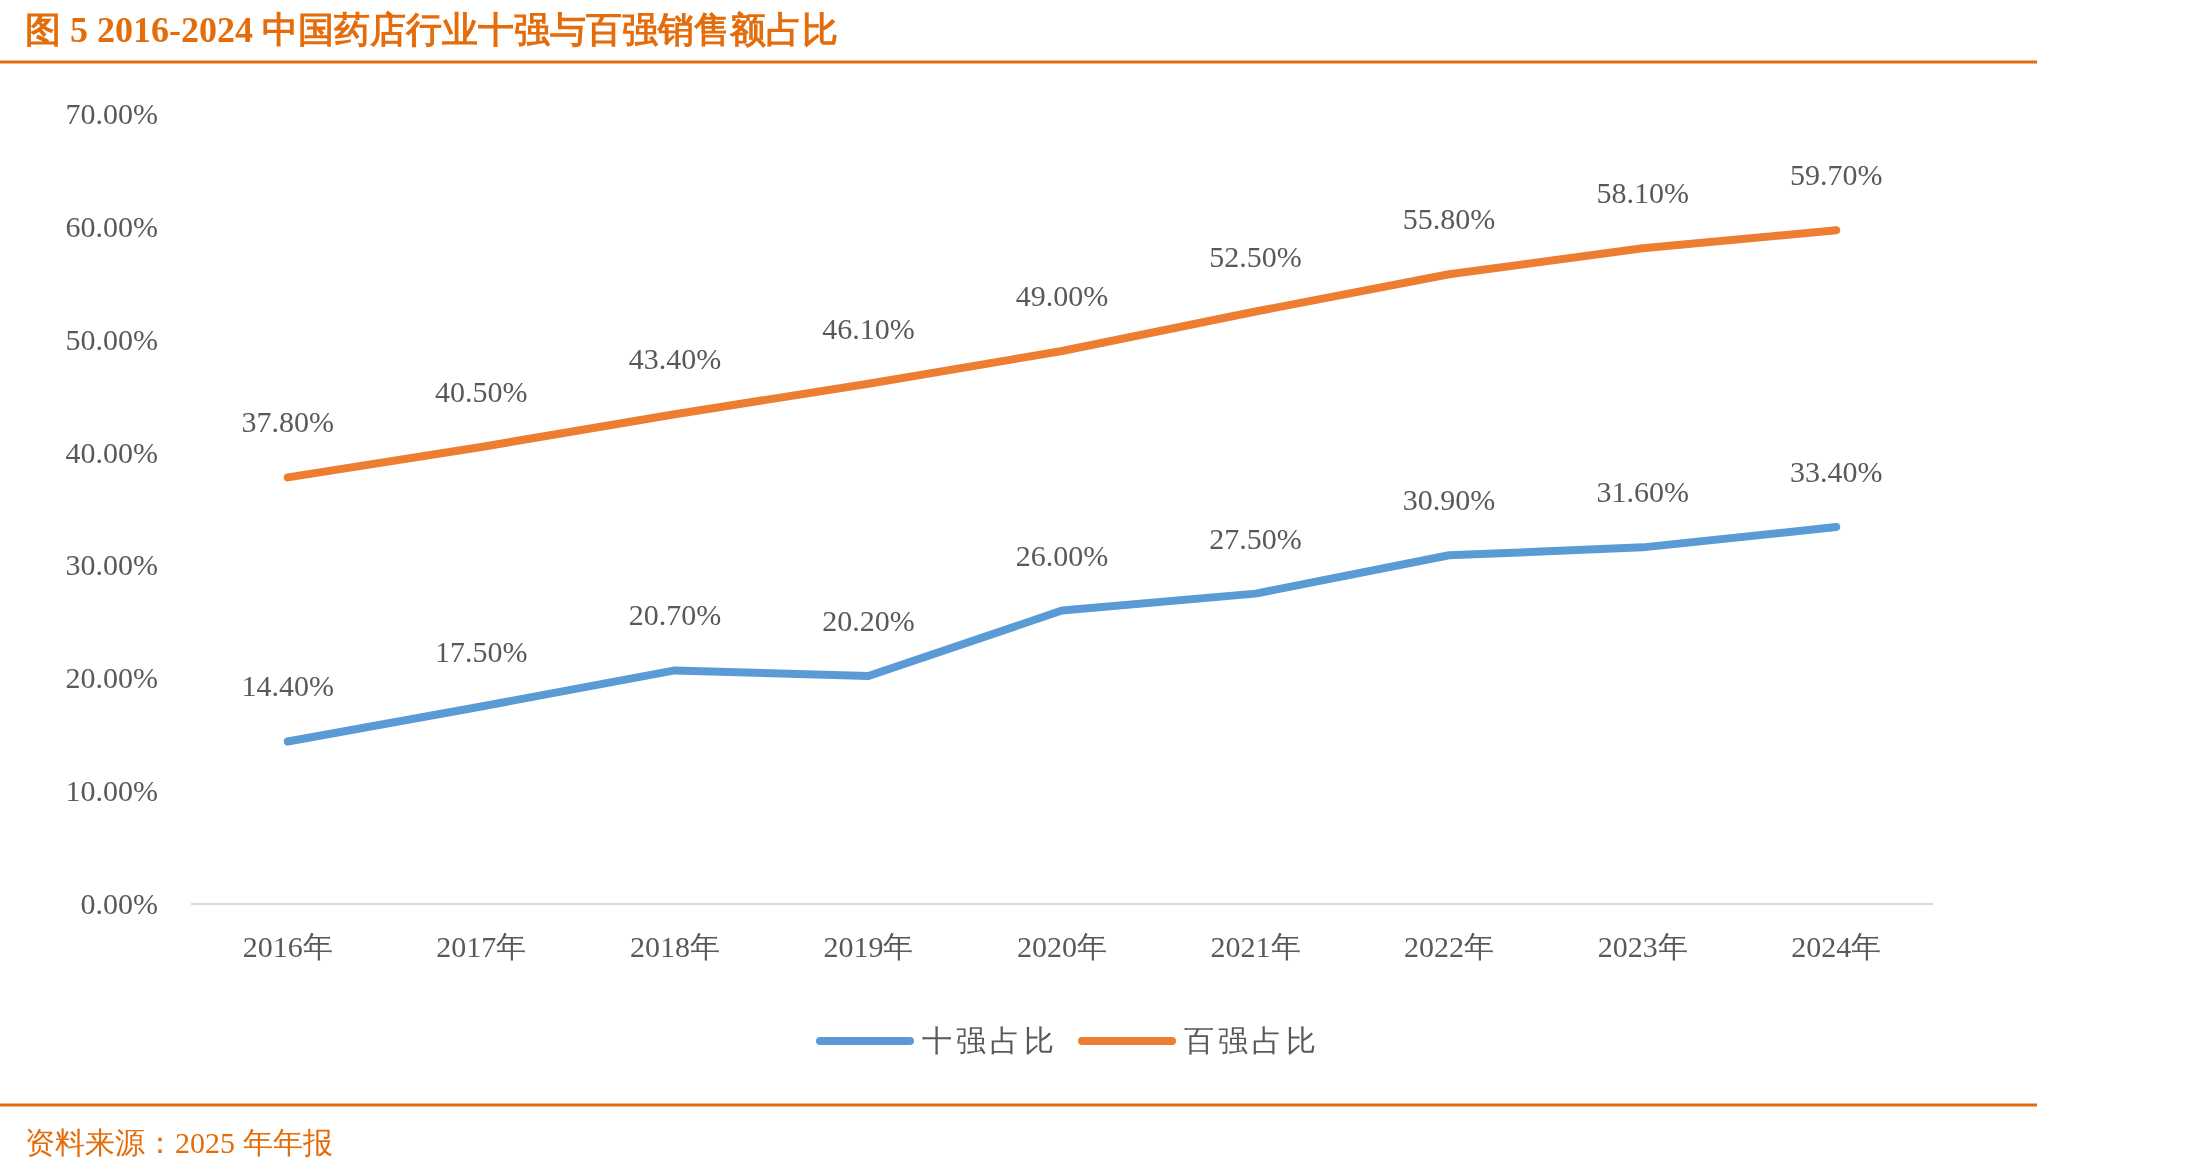  Describe the element at coordinates (1836, 175) in the screenshot. I see `data-label: 59.70%` at that location.